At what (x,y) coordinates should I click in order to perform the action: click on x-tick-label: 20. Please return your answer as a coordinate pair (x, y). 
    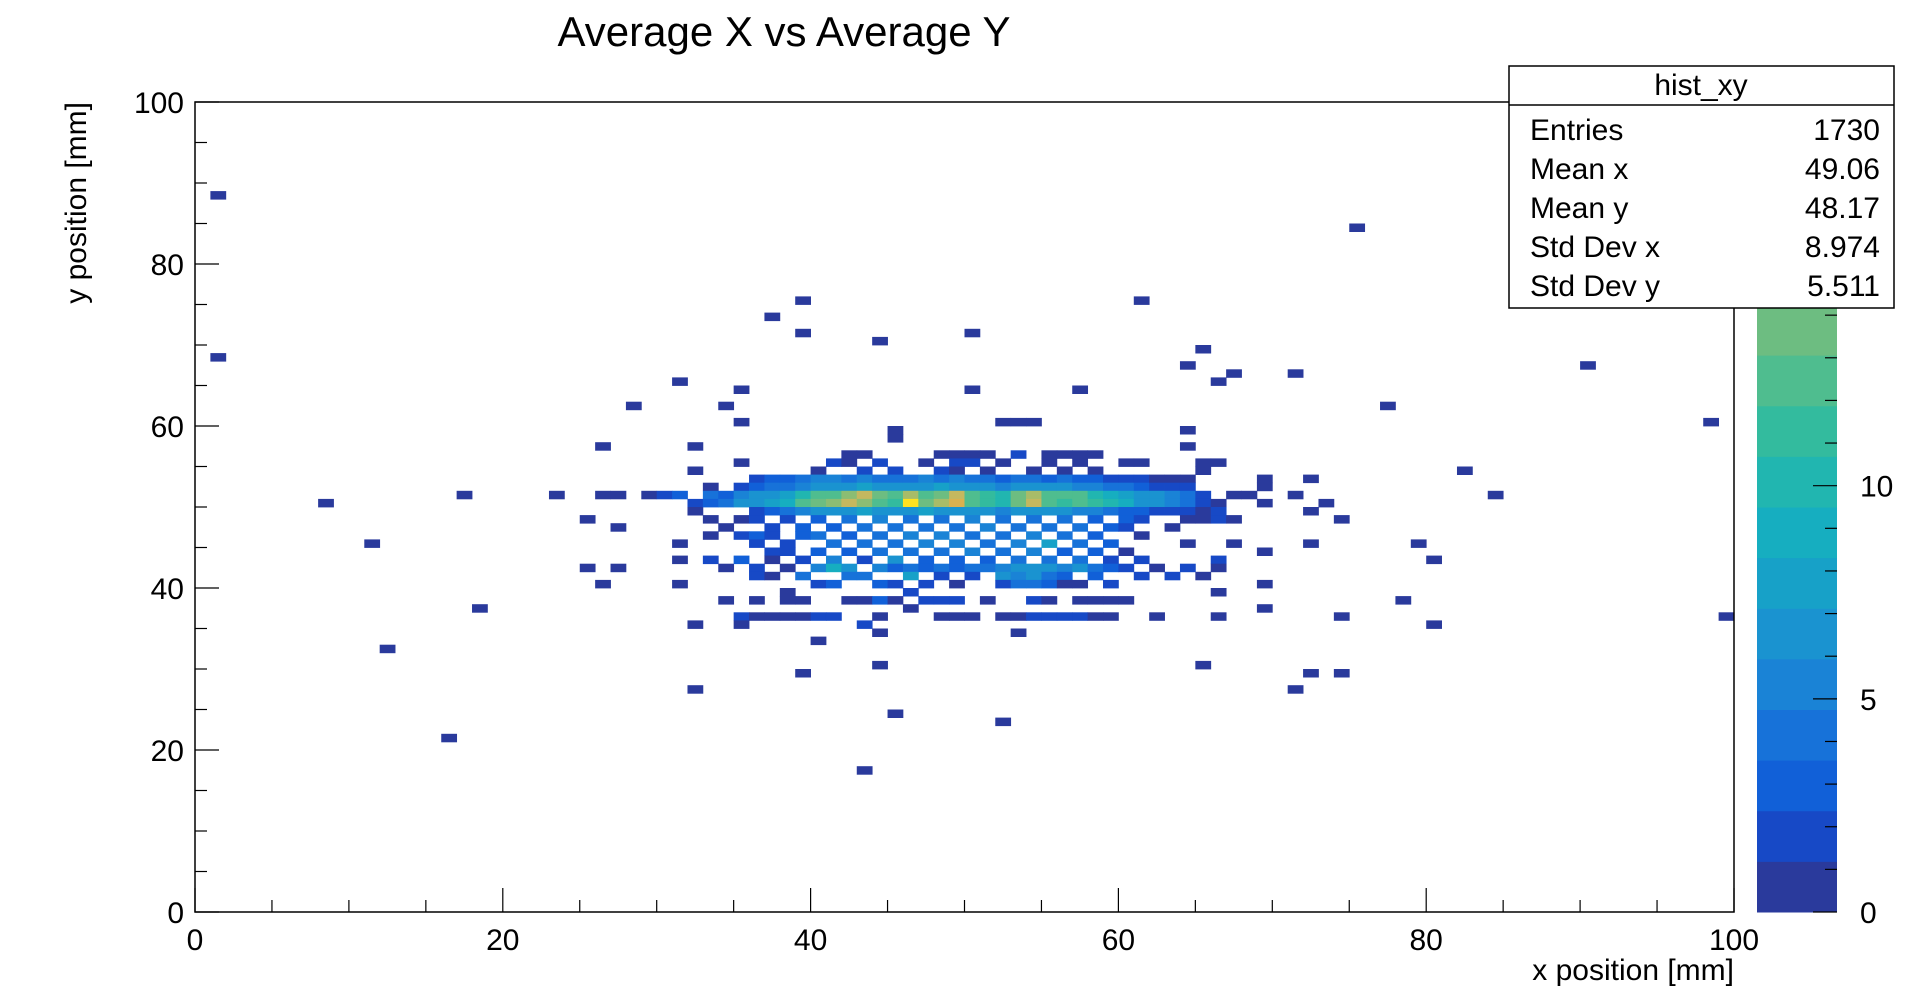
    Looking at the image, I should click on (502, 940).